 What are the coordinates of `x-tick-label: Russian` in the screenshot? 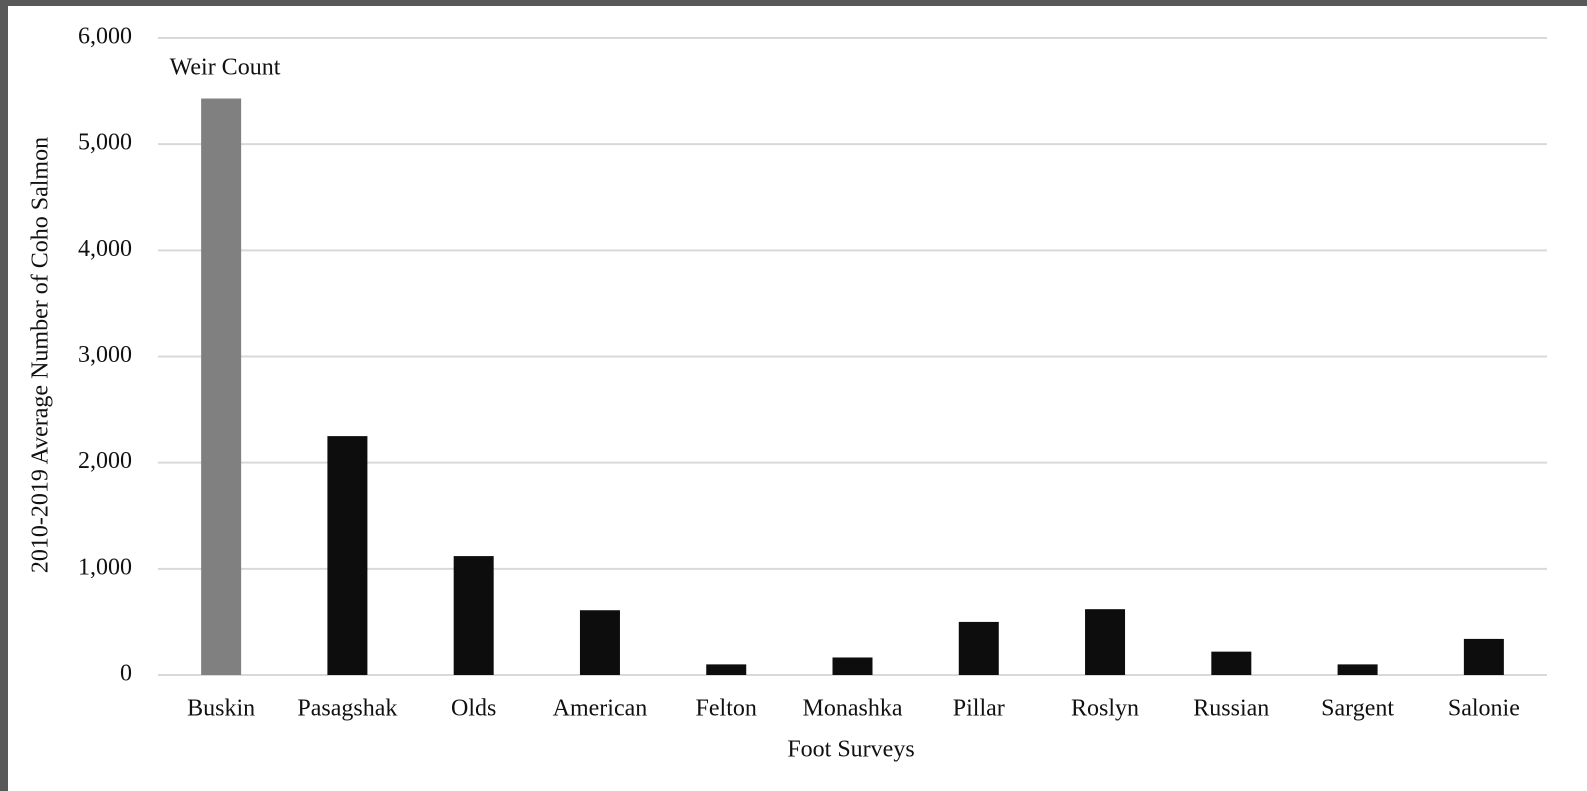 It's located at (1231, 709).